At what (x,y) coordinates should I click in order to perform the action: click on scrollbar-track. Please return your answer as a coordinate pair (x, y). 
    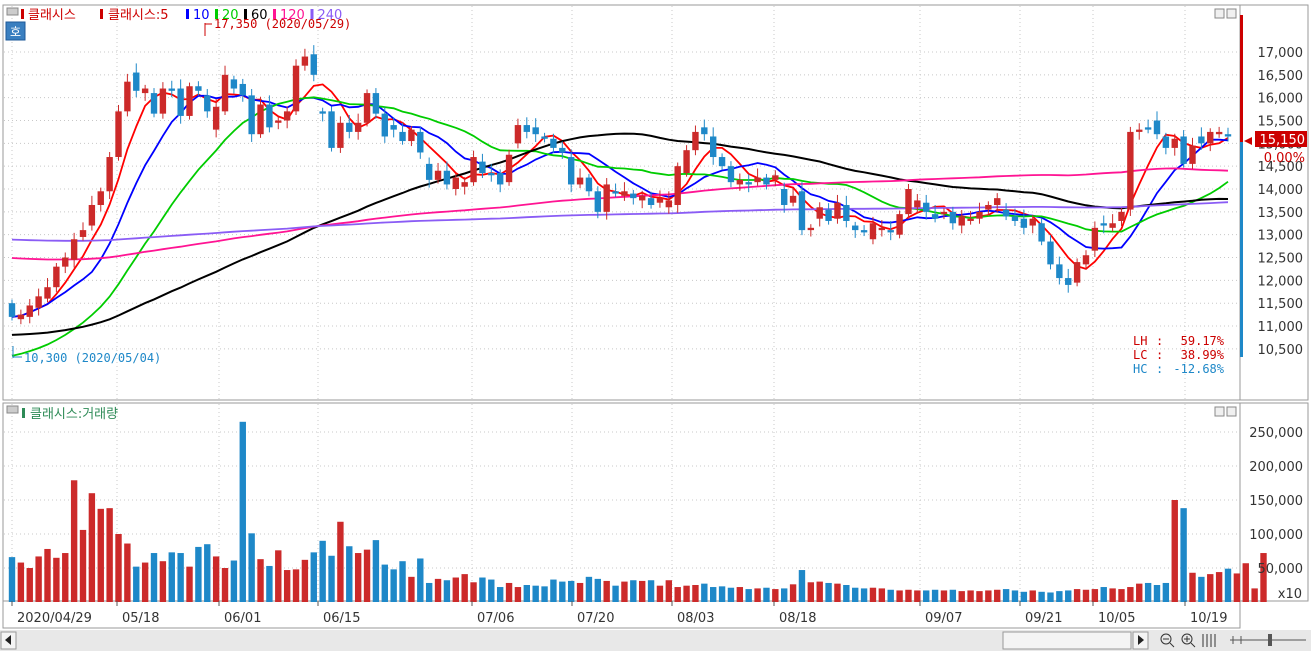
    Looking at the image, I should click on (655, 640).